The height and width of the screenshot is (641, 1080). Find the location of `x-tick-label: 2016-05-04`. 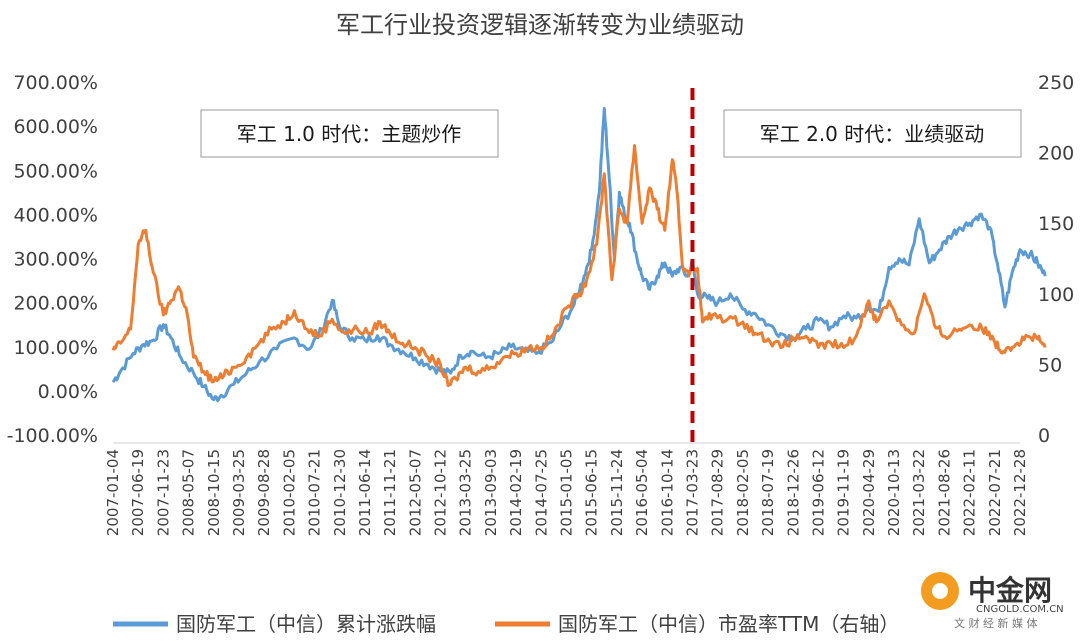

x-tick-label: 2016-05-04 is located at coordinates (642, 492).